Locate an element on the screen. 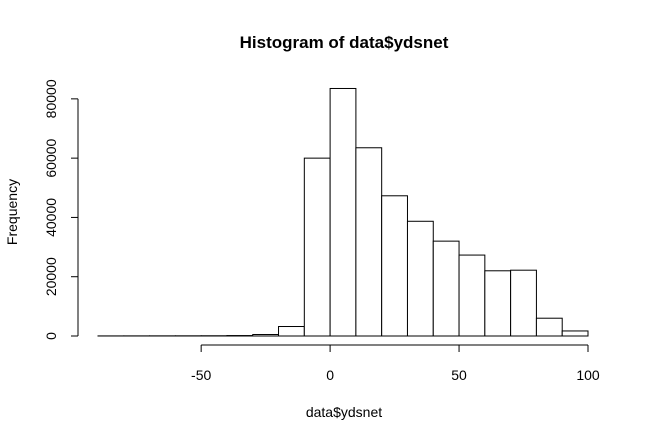  y-tick-label: 0 is located at coordinates (51, 336).